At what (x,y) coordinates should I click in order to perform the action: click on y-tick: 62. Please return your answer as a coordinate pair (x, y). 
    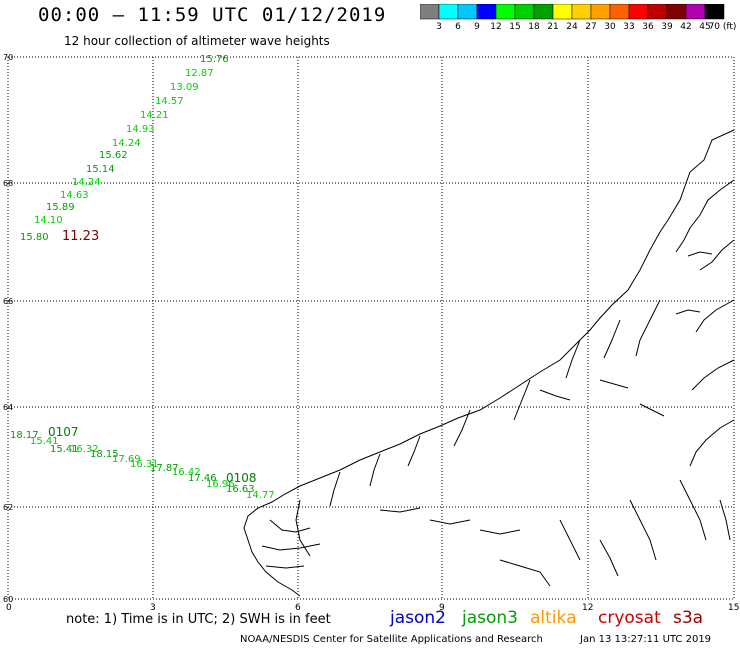
    Looking at the image, I should click on (8, 507).